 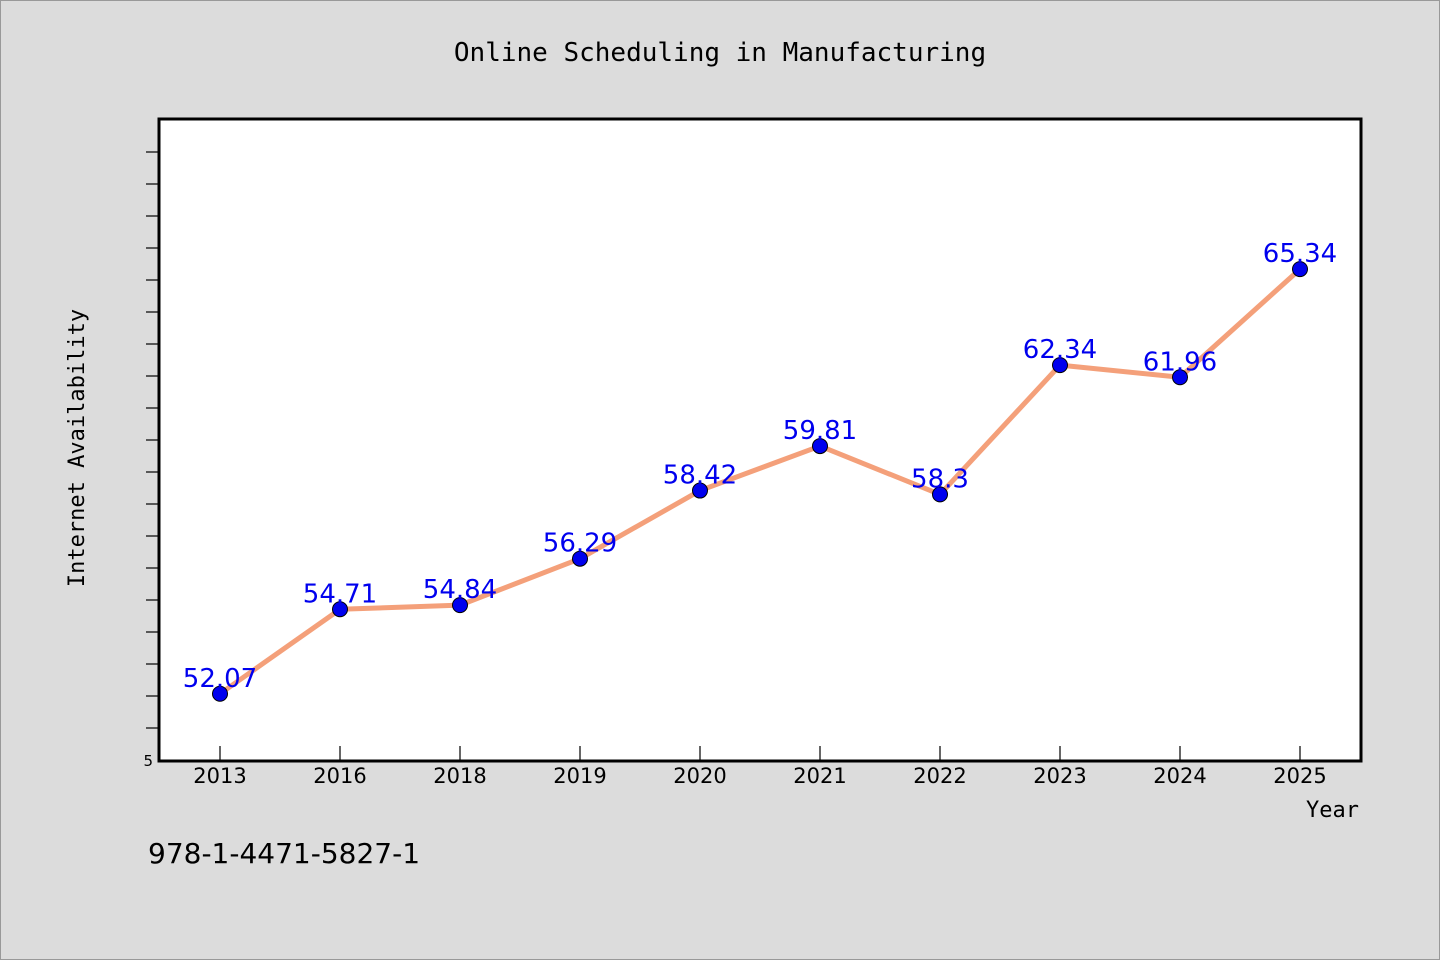 I want to click on x-axis-ticks: 2013 2016 2018 2019 2020 2021 2022 2023 2024 2025, so click(x=760, y=767).